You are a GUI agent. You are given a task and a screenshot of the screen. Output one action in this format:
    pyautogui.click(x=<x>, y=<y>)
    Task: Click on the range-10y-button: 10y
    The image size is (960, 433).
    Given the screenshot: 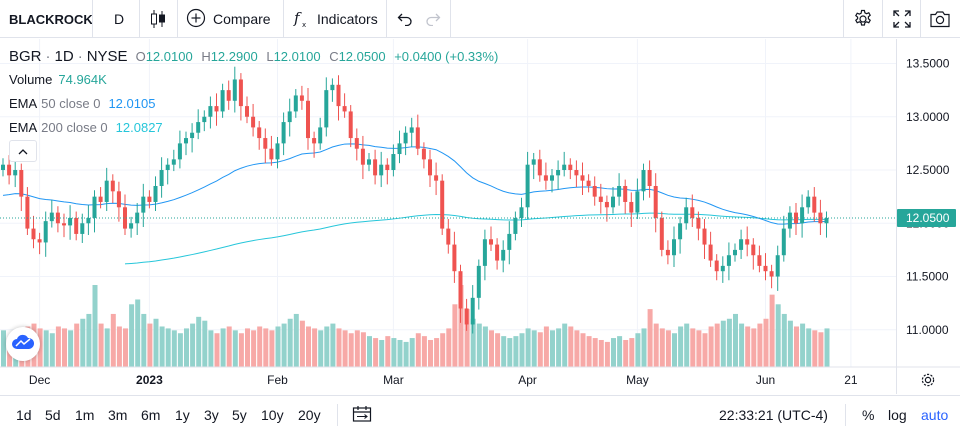 What is the action you would take?
    pyautogui.click(x=272, y=414)
    